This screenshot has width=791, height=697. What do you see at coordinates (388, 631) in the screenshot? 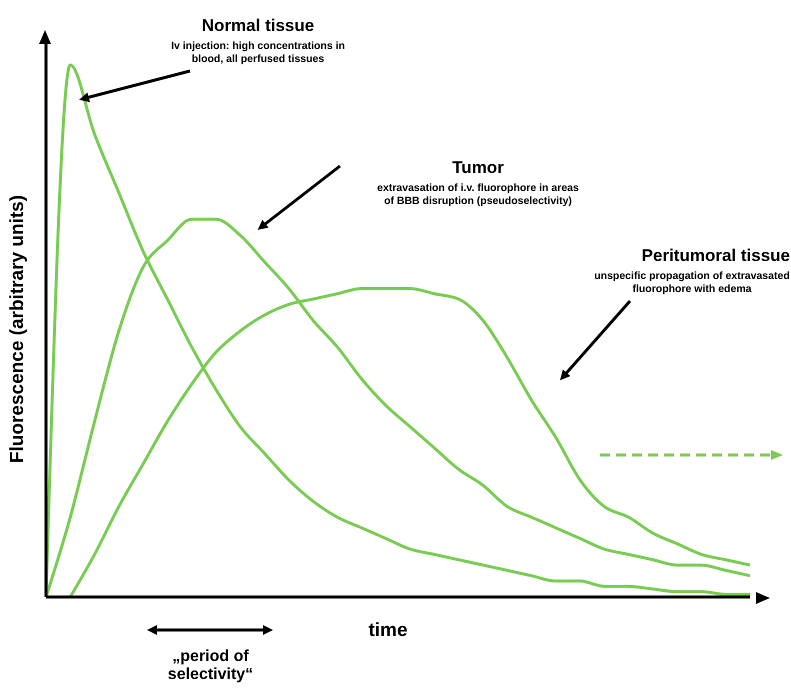
I see `x-axis-title: time` at bounding box center [388, 631].